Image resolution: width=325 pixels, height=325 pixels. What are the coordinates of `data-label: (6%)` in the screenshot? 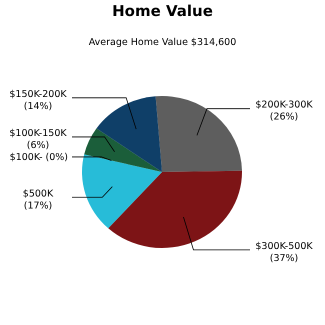 It's located at (38, 145).